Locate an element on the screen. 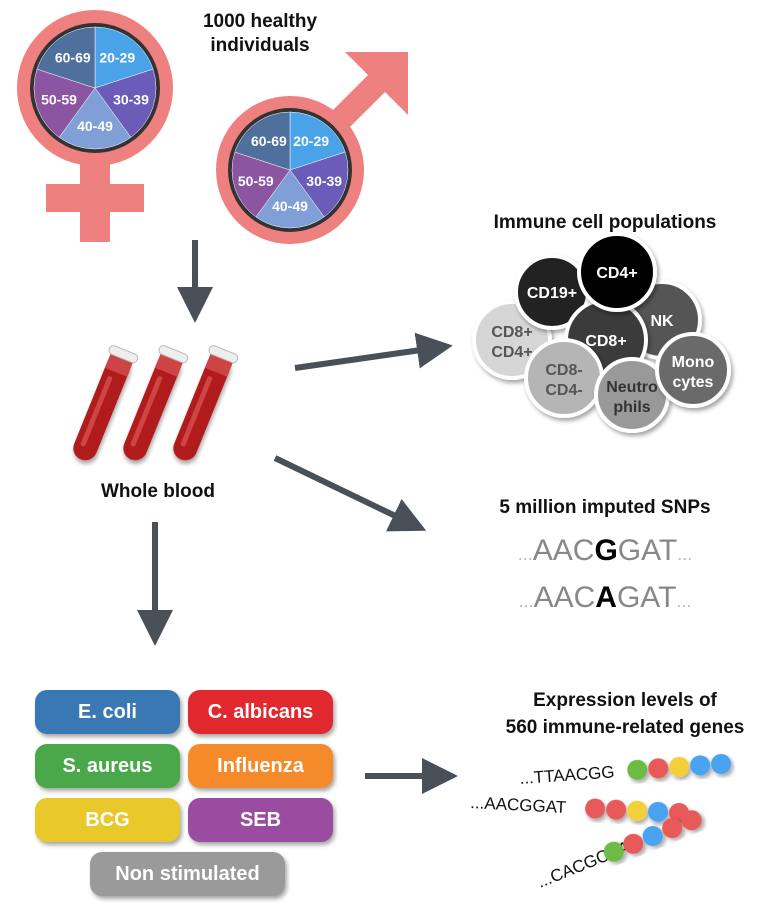  svg-text: Mono is located at coordinates (693, 362).